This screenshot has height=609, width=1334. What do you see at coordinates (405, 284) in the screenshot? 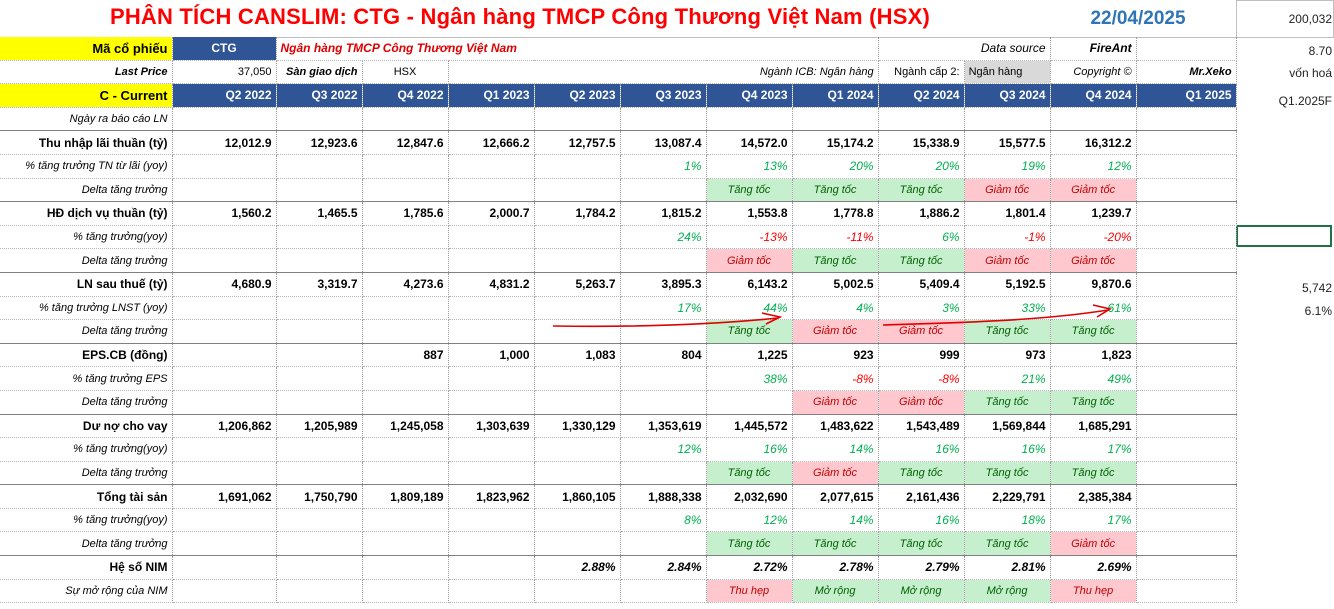
I see `value-cell: 4,273.6` at bounding box center [405, 284].